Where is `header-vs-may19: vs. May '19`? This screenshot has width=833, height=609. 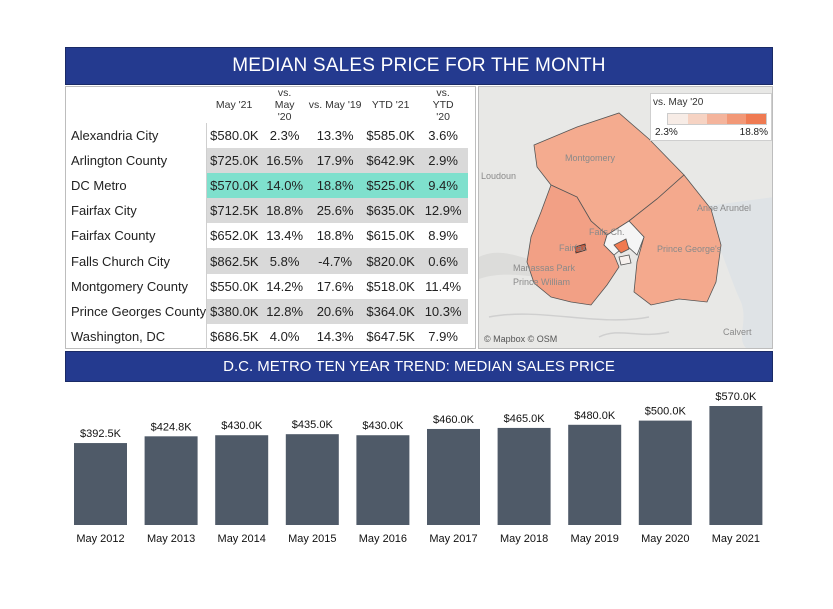
header-vs-may19: vs. May '19 is located at coordinates (335, 105).